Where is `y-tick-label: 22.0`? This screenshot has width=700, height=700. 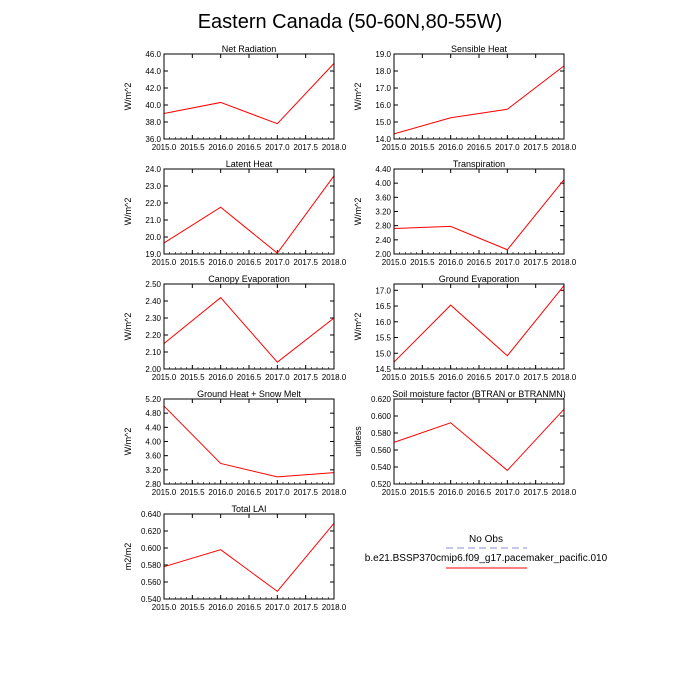
y-tick-label: 22.0 is located at coordinates (153, 203).